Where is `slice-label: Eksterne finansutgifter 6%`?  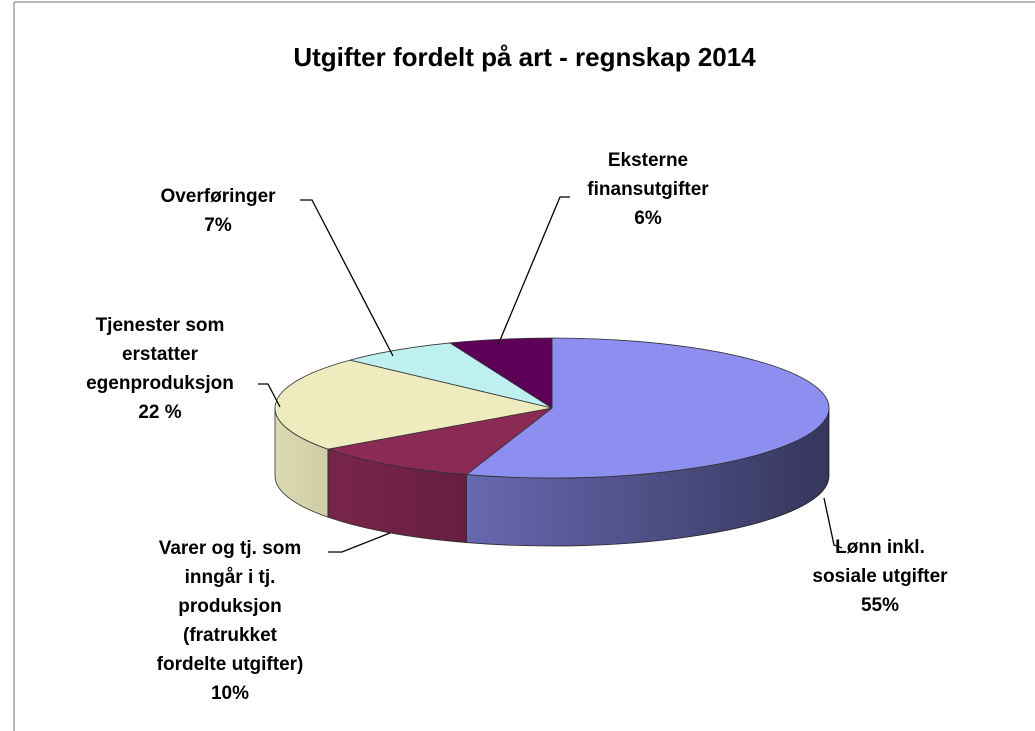 slice-label: Eksterne finansutgifter 6% is located at coordinates (648, 189).